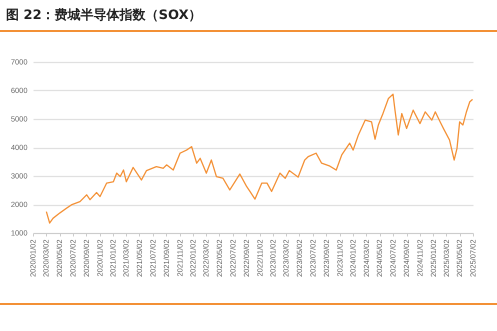 The width and height of the screenshot is (497, 331). What do you see at coordinates (104, 15) in the screenshot?
I see `chart-title: 图 22：费城半导体指数（SOX）` at bounding box center [104, 15].